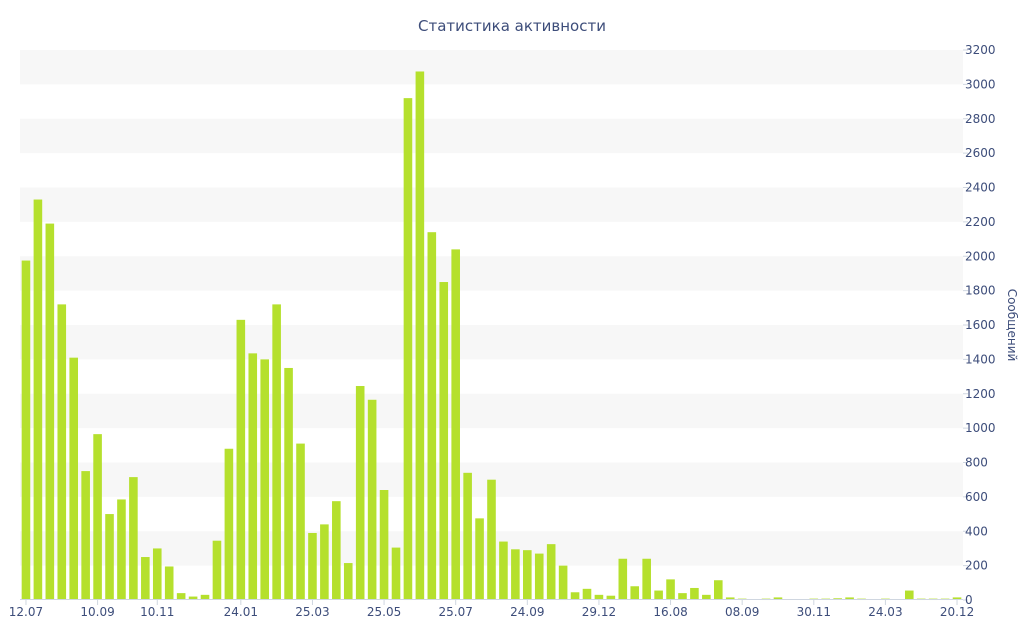 The width and height of the screenshot is (1024, 640). I want to click on y-tick-label: 1600, so click(980, 325).